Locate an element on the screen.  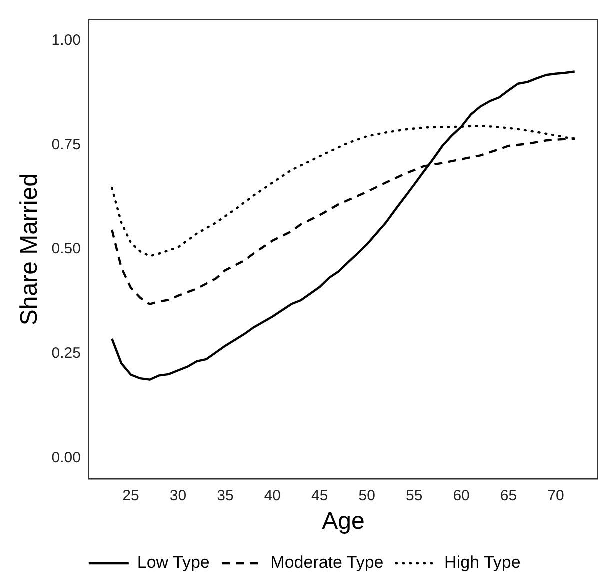
legend-label: High Type is located at coordinates (482, 562).